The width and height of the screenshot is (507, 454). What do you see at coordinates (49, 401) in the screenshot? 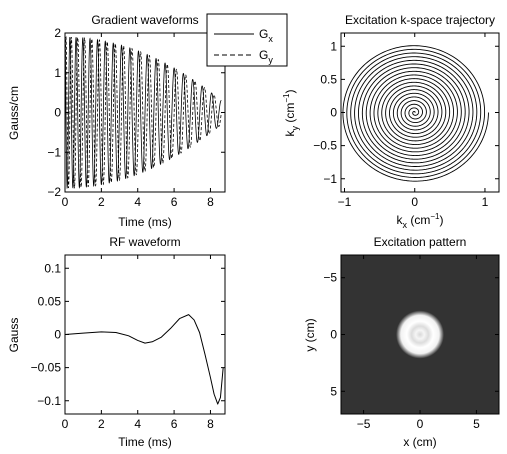
I see `y-tick-label: −0.1` at bounding box center [49, 401].